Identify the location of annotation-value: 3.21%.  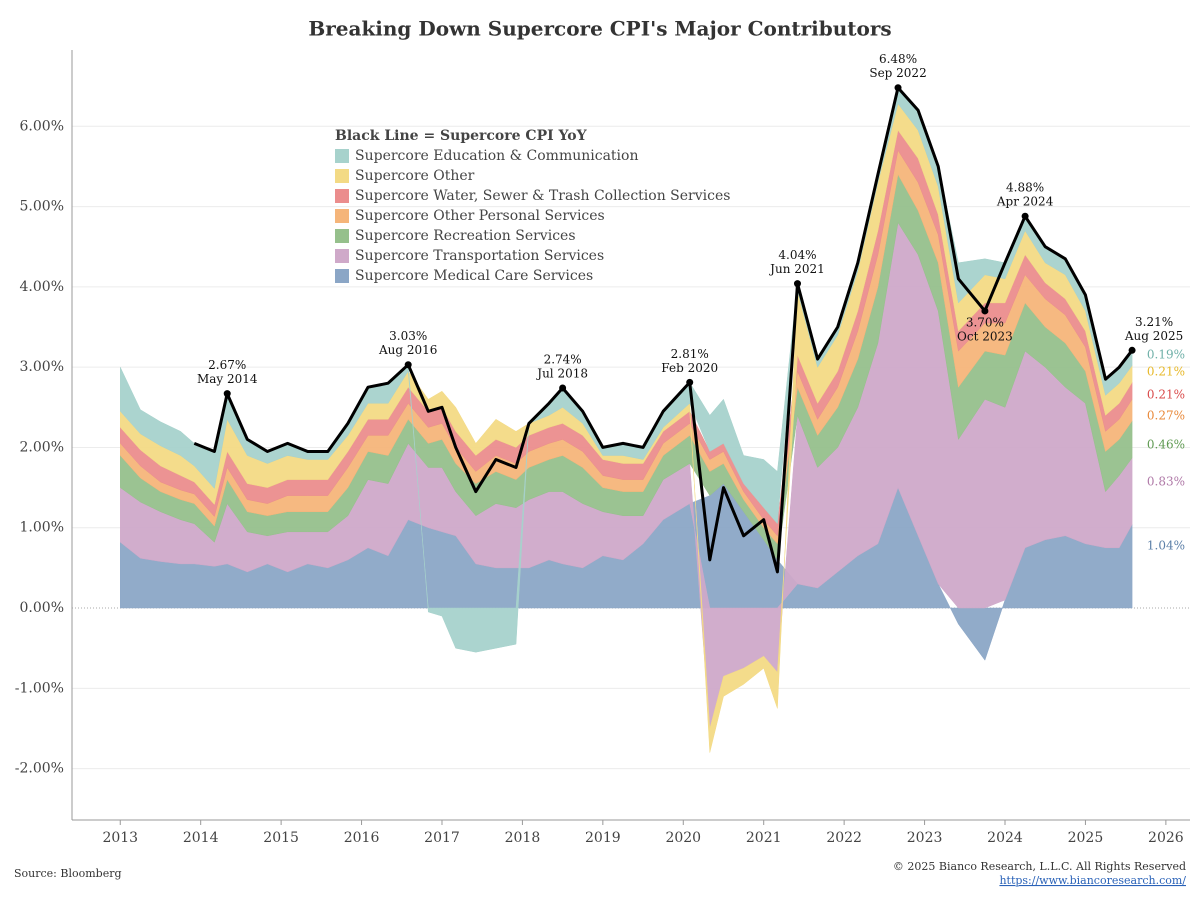
(1154, 322).